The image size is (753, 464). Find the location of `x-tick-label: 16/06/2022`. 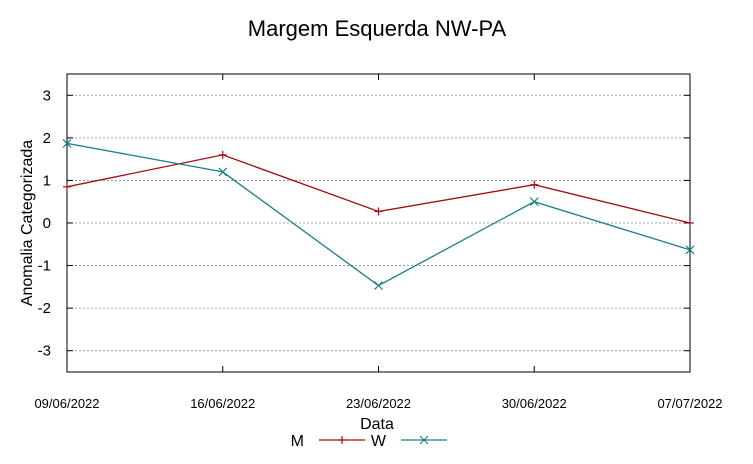

x-tick-label: 16/06/2022 is located at coordinates (222, 403).